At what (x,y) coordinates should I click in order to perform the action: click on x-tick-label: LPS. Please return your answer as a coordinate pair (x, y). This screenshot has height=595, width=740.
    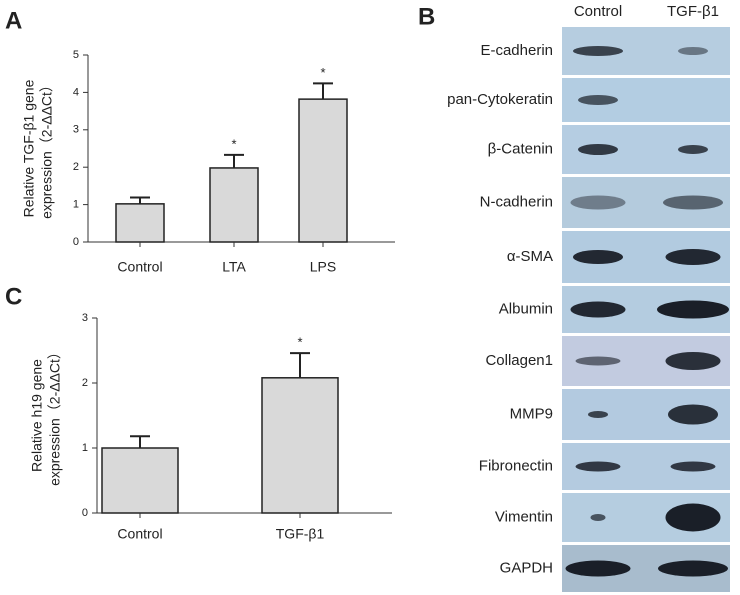
    Looking at the image, I should click on (323, 267).